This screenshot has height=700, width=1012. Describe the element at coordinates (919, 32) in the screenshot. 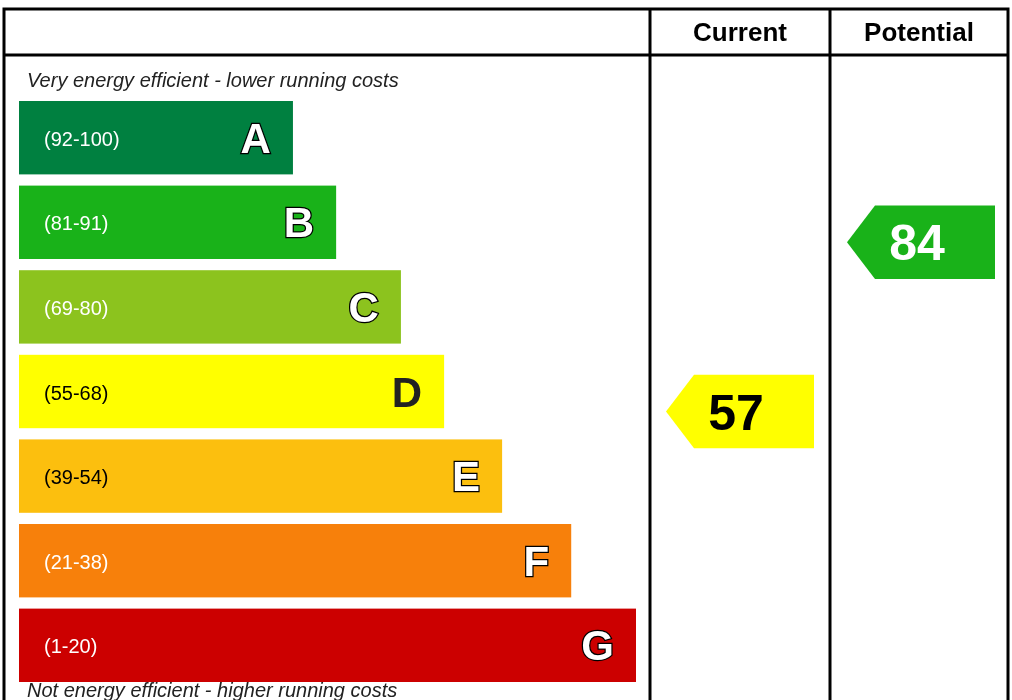

I see `text: Potential` at that location.